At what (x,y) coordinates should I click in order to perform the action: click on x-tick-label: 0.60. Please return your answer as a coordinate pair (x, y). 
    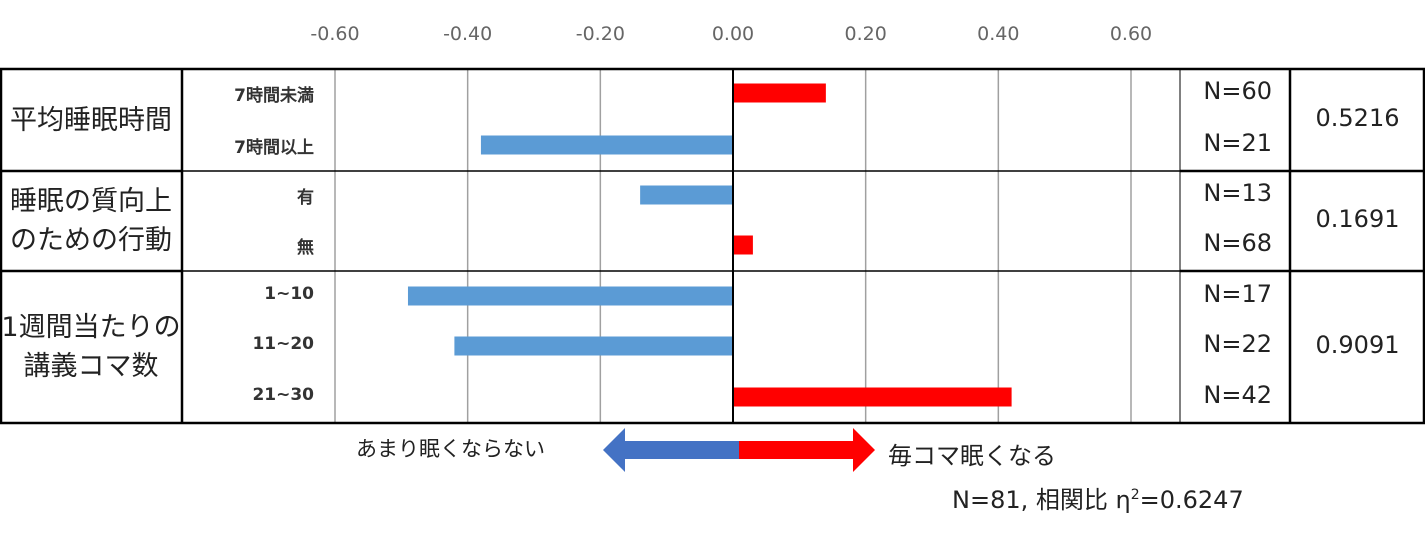
    Looking at the image, I should click on (1131, 34).